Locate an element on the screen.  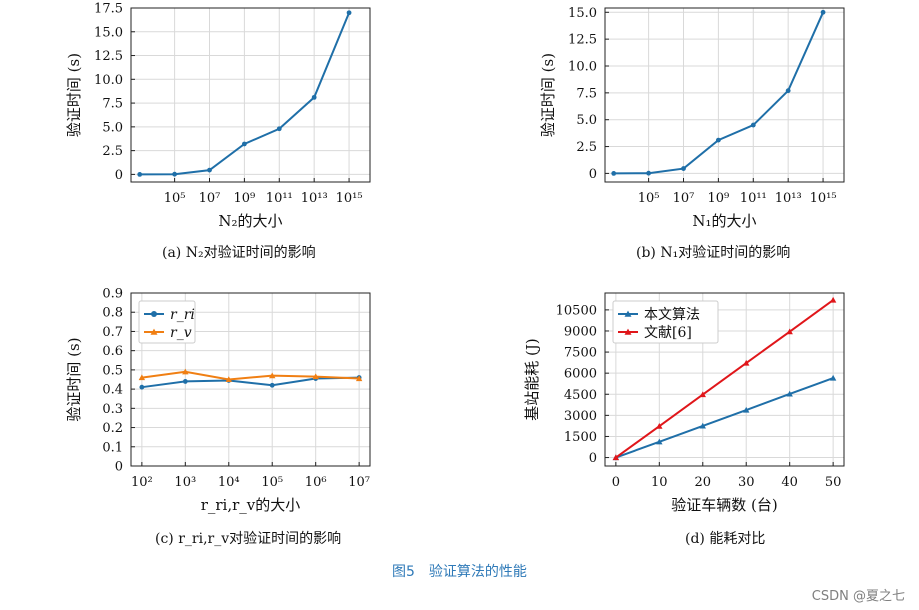
x-axis-label: r_ri,r_v的大小 is located at coordinates (251, 505).